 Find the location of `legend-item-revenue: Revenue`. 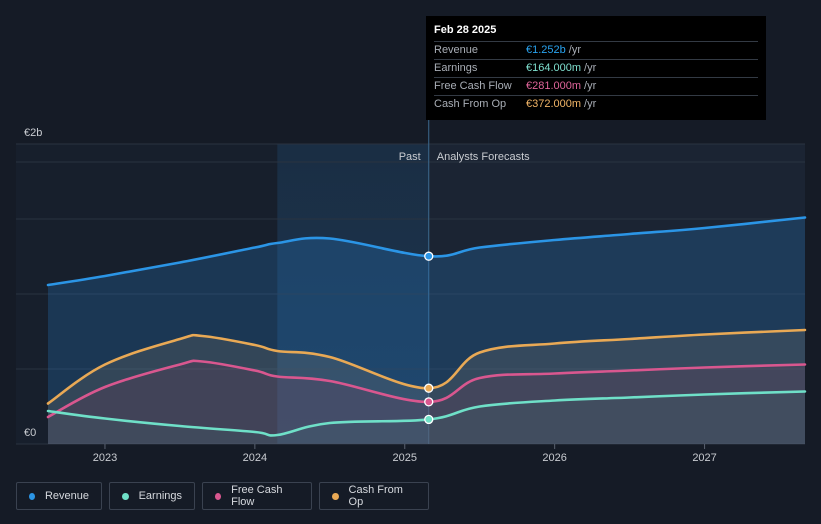

legend-item-revenue: Revenue is located at coordinates (59, 496).